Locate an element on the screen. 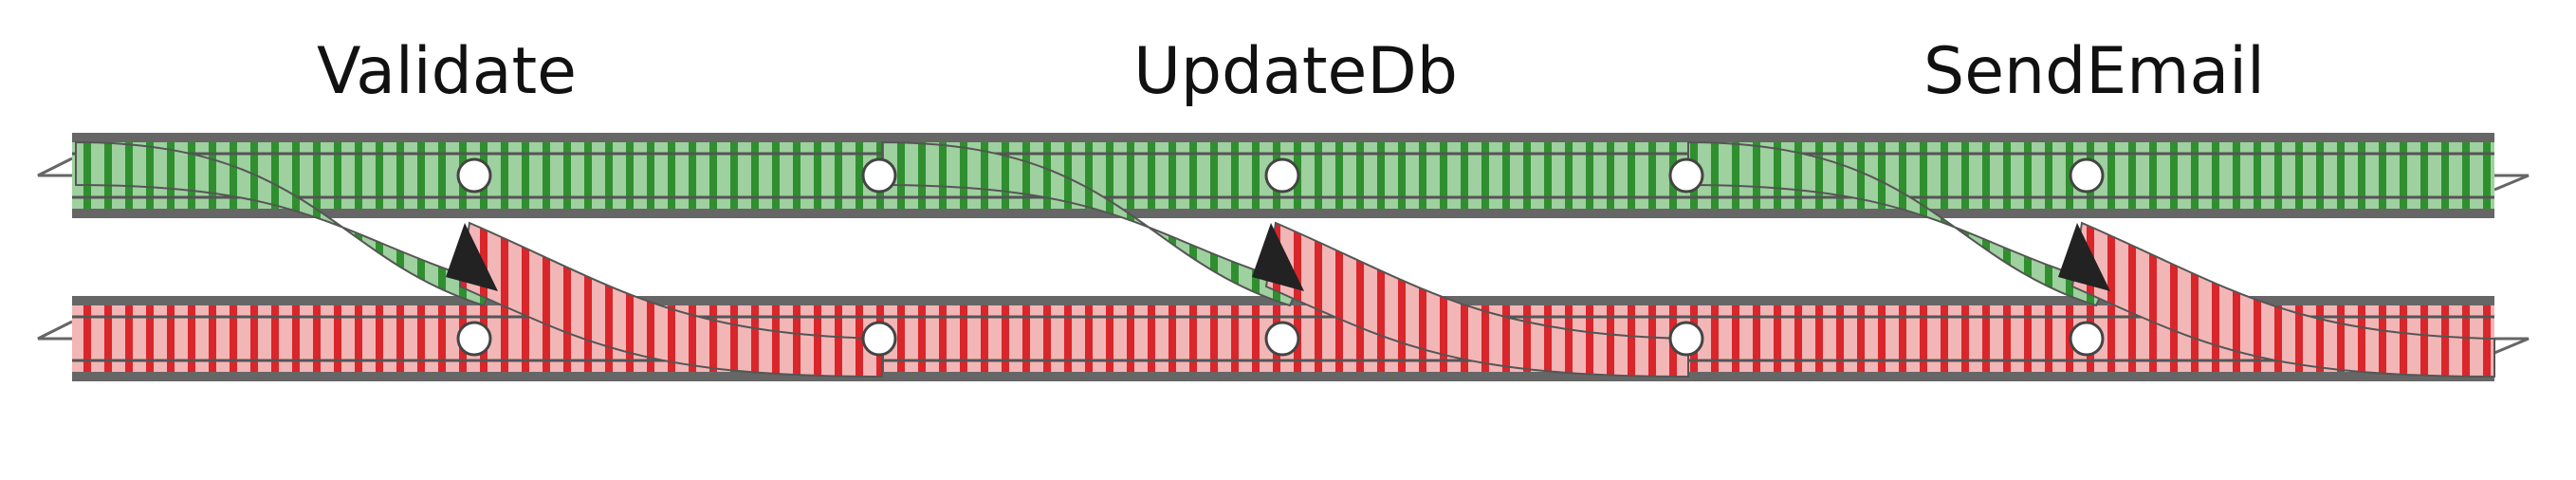 The height and width of the screenshot is (480, 2576). switch-curve-success-updatedb is located at coordinates (1091, 223).